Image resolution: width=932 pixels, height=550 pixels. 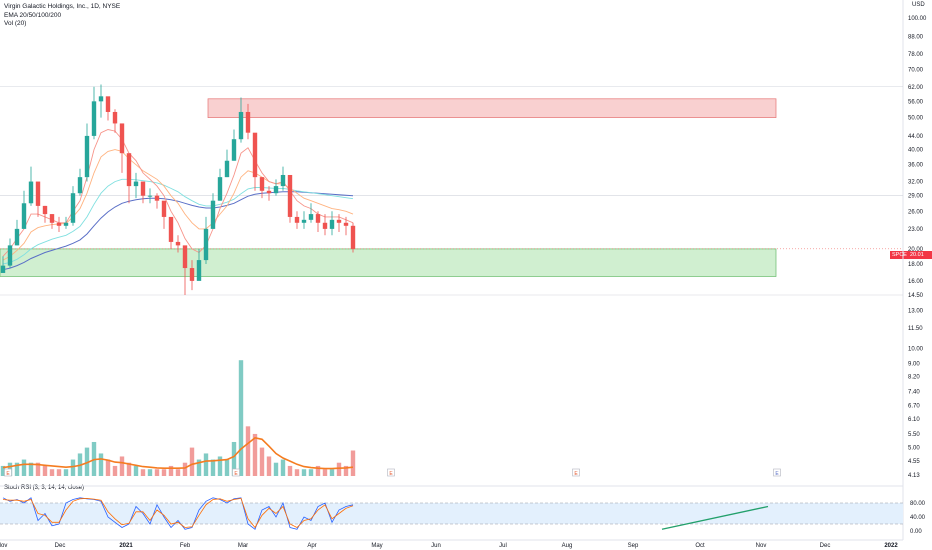 I want to click on price-tick-label: 88.00, so click(x=916, y=38).